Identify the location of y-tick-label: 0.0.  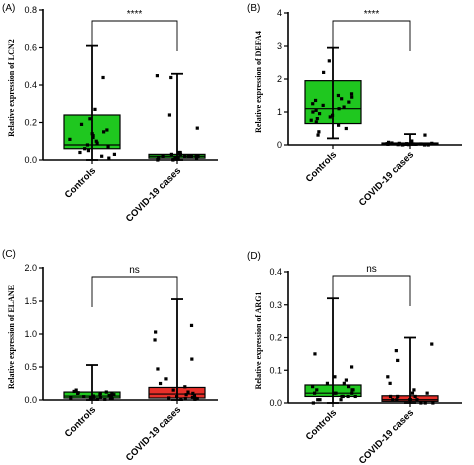
(30, 400).